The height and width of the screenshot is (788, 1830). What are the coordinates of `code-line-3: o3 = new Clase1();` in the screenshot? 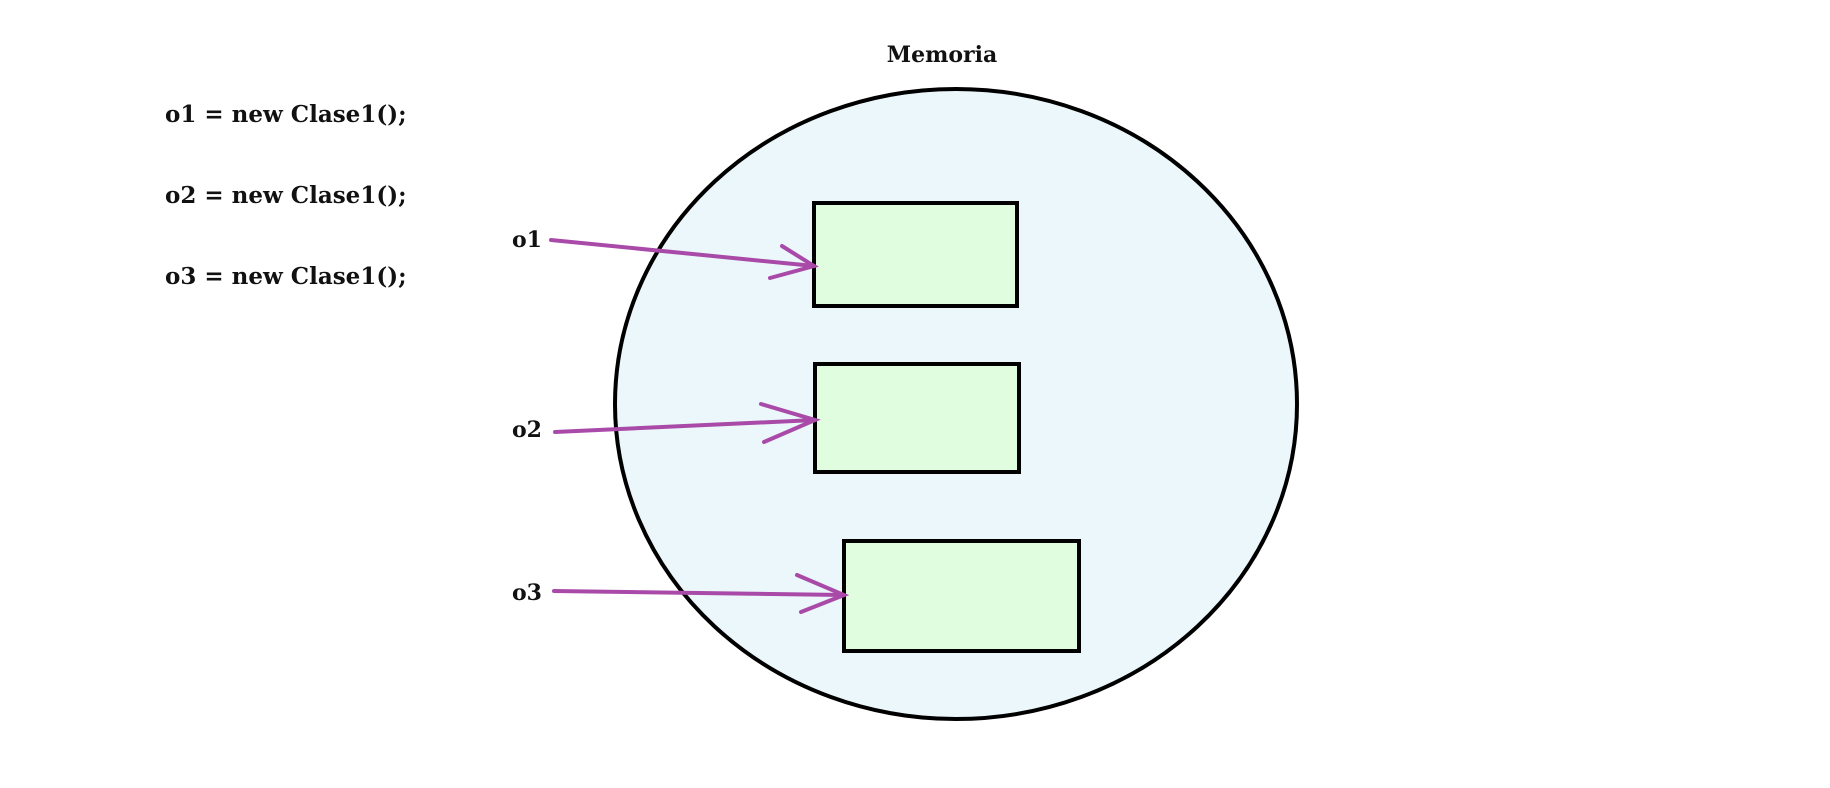 It's located at (286, 276).